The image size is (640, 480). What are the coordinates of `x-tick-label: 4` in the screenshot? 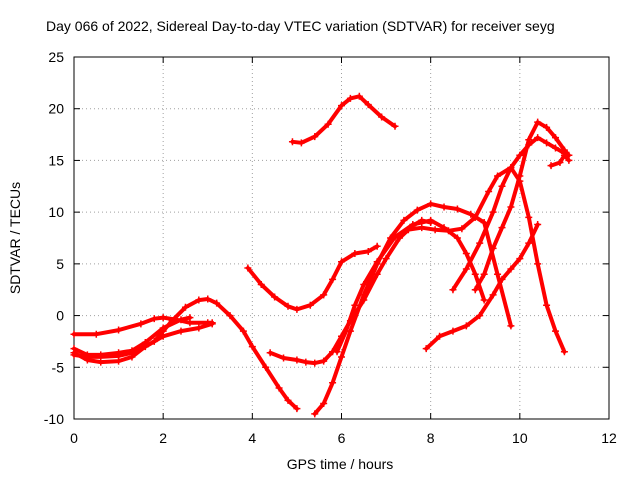 It's located at (252, 438).